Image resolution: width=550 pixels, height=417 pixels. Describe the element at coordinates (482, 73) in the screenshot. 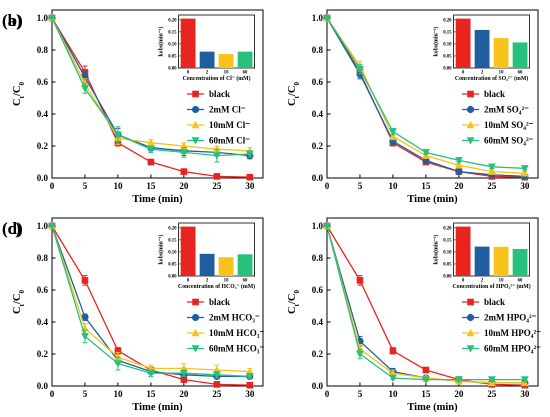

I see `inset-x-tick-label: 2` at that location.